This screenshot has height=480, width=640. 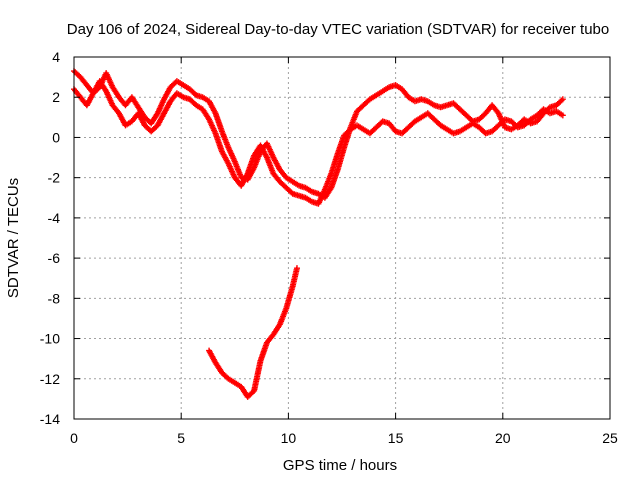 I want to click on x-tick-label: 15, so click(x=396, y=438).